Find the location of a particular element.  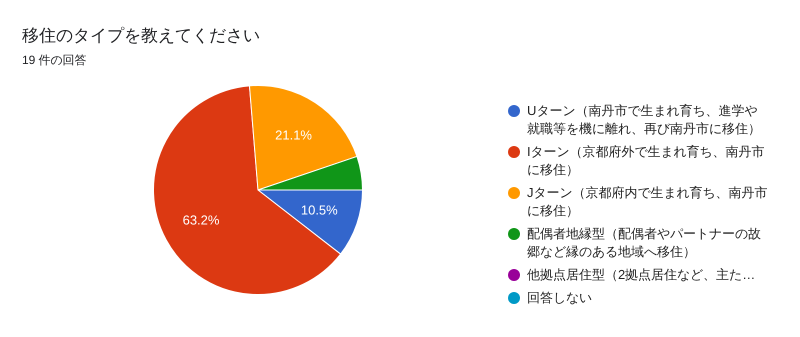

data-label: 21.1% is located at coordinates (293, 134).